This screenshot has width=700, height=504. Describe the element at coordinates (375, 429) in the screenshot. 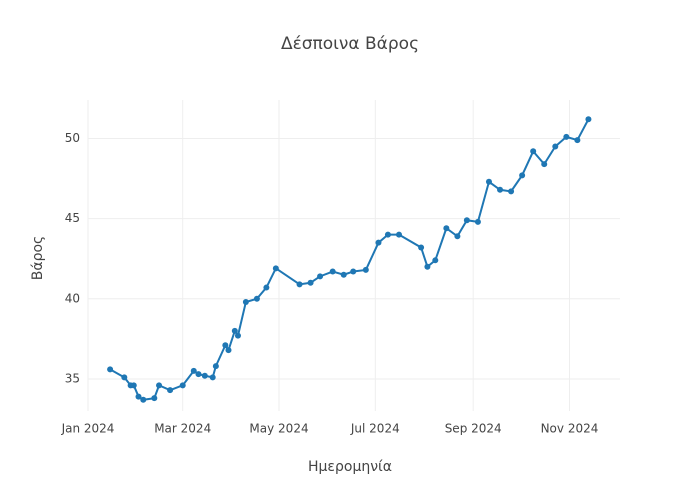

I see `x-tick-label: Jul 2024` at that location.